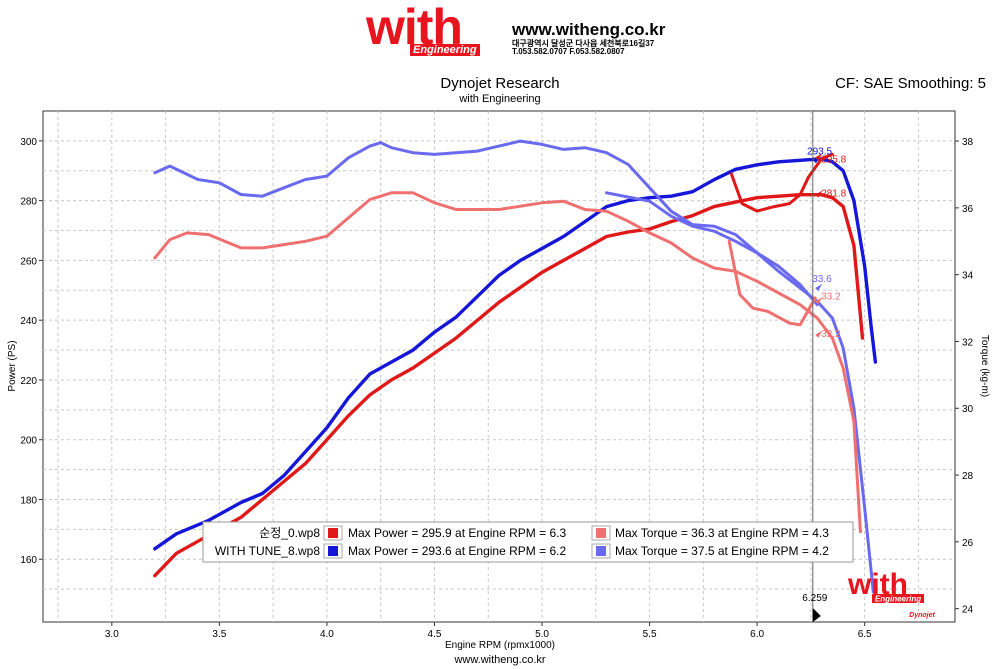 This screenshot has height=669, width=1000. Describe the element at coordinates (922, 615) in the screenshot. I see `dynojet-badge: Dynojet` at that location.